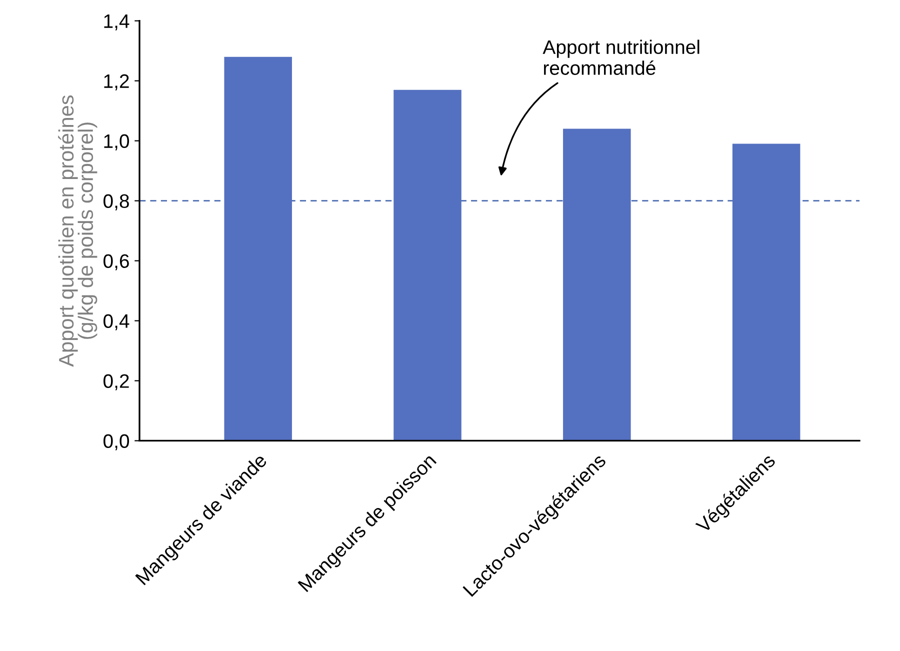 The width and height of the screenshot is (900, 651). Describe the element at coordinates (621, 57) in the screenshot. I see `annotation: Apport nutritionnel recommandé` at that location.